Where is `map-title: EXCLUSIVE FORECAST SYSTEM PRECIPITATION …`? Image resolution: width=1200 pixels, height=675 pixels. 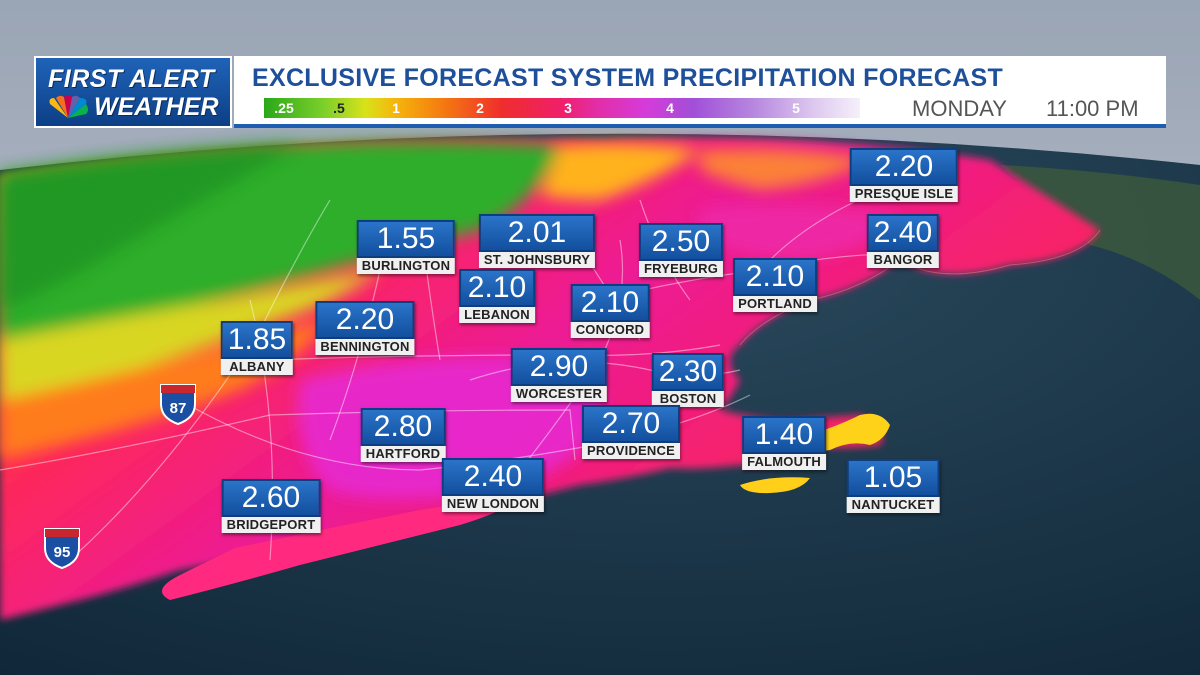 map-title: EXCLUSIVE FORECAST SYSTEM PRECIPITATION … is located at coordinates (628, 78).